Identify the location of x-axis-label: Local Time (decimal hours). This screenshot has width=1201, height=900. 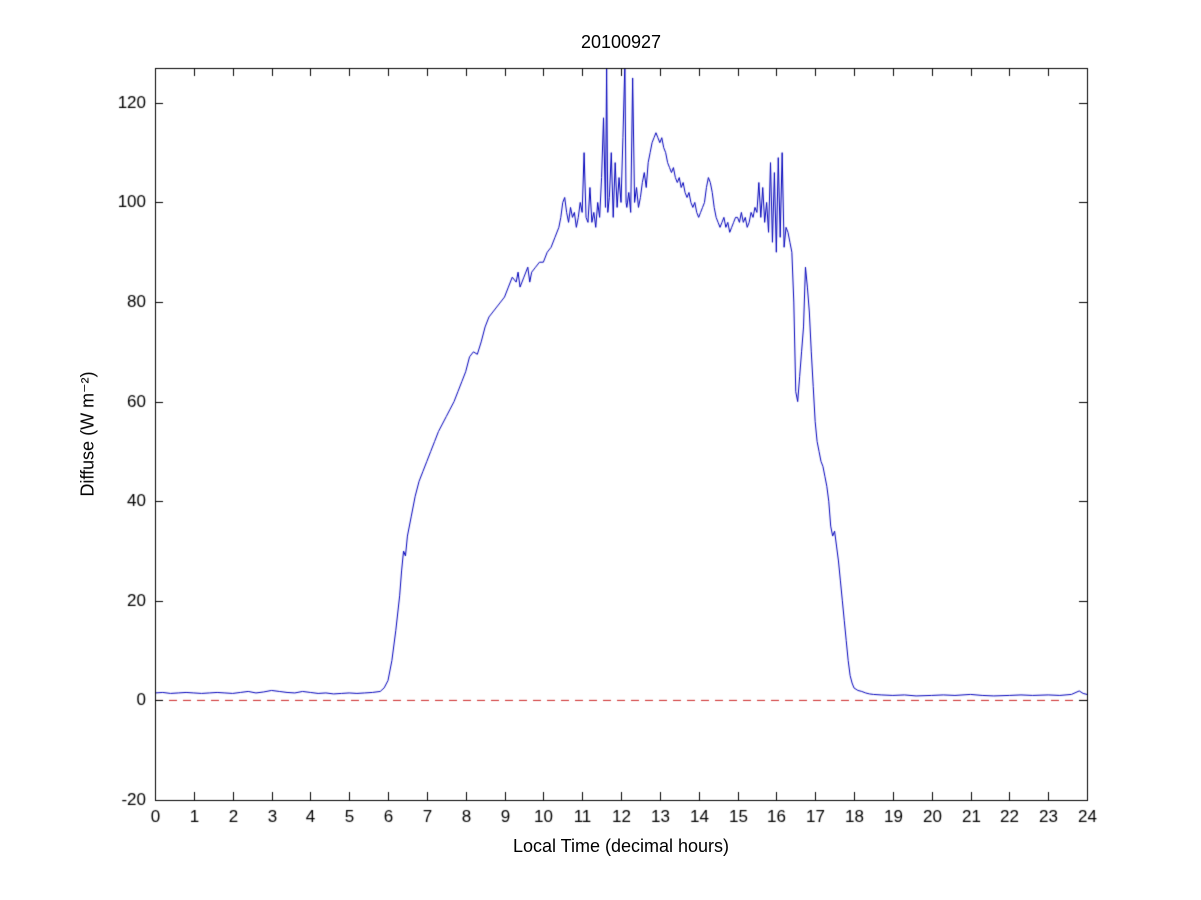
(621, 846).